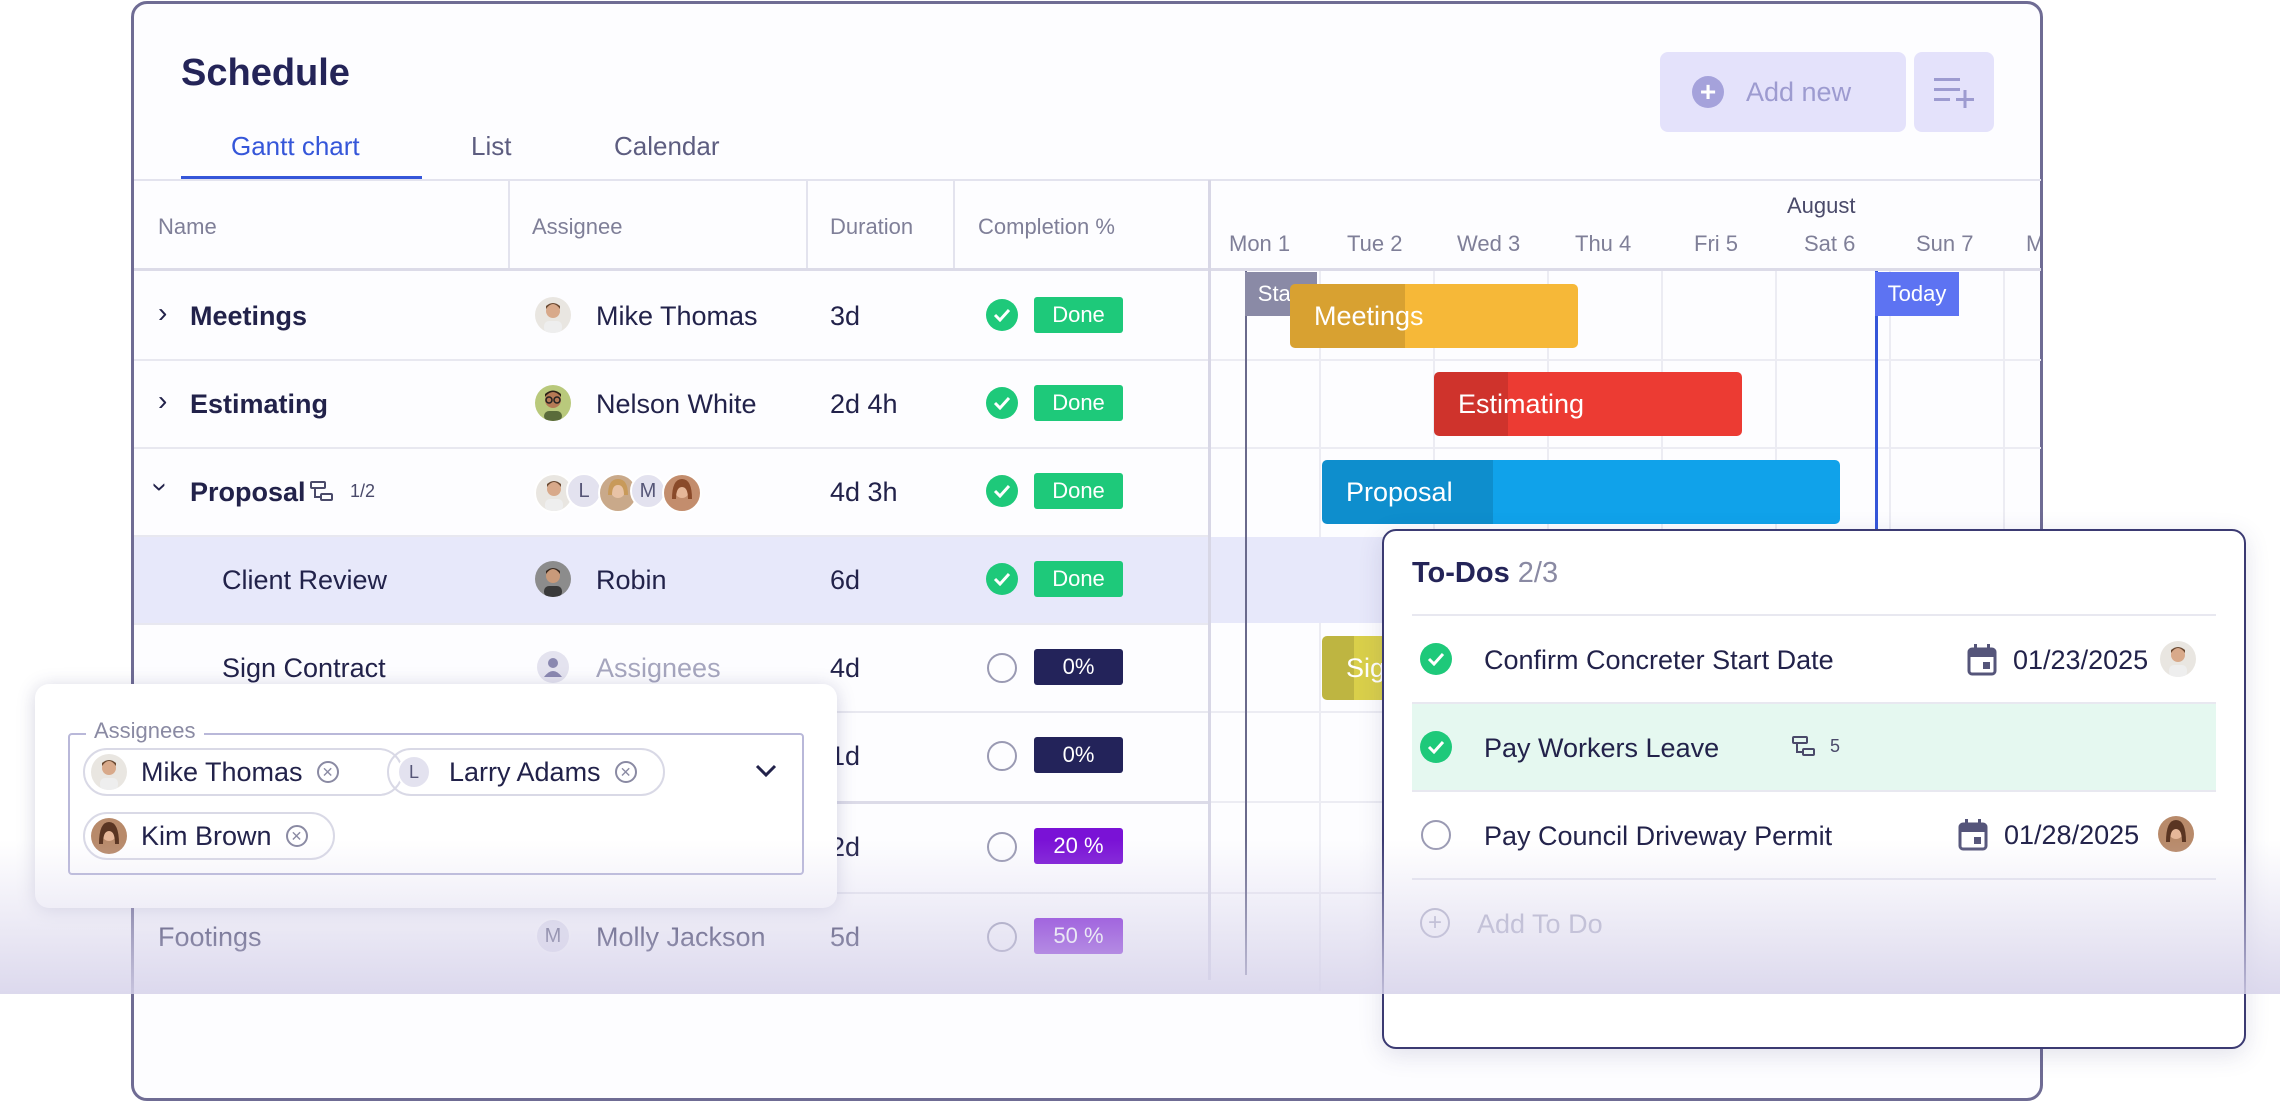  Describe the element at coordinates (1260, 243) in the screenshot. I see `gantt-day: Mon 1` at that location.